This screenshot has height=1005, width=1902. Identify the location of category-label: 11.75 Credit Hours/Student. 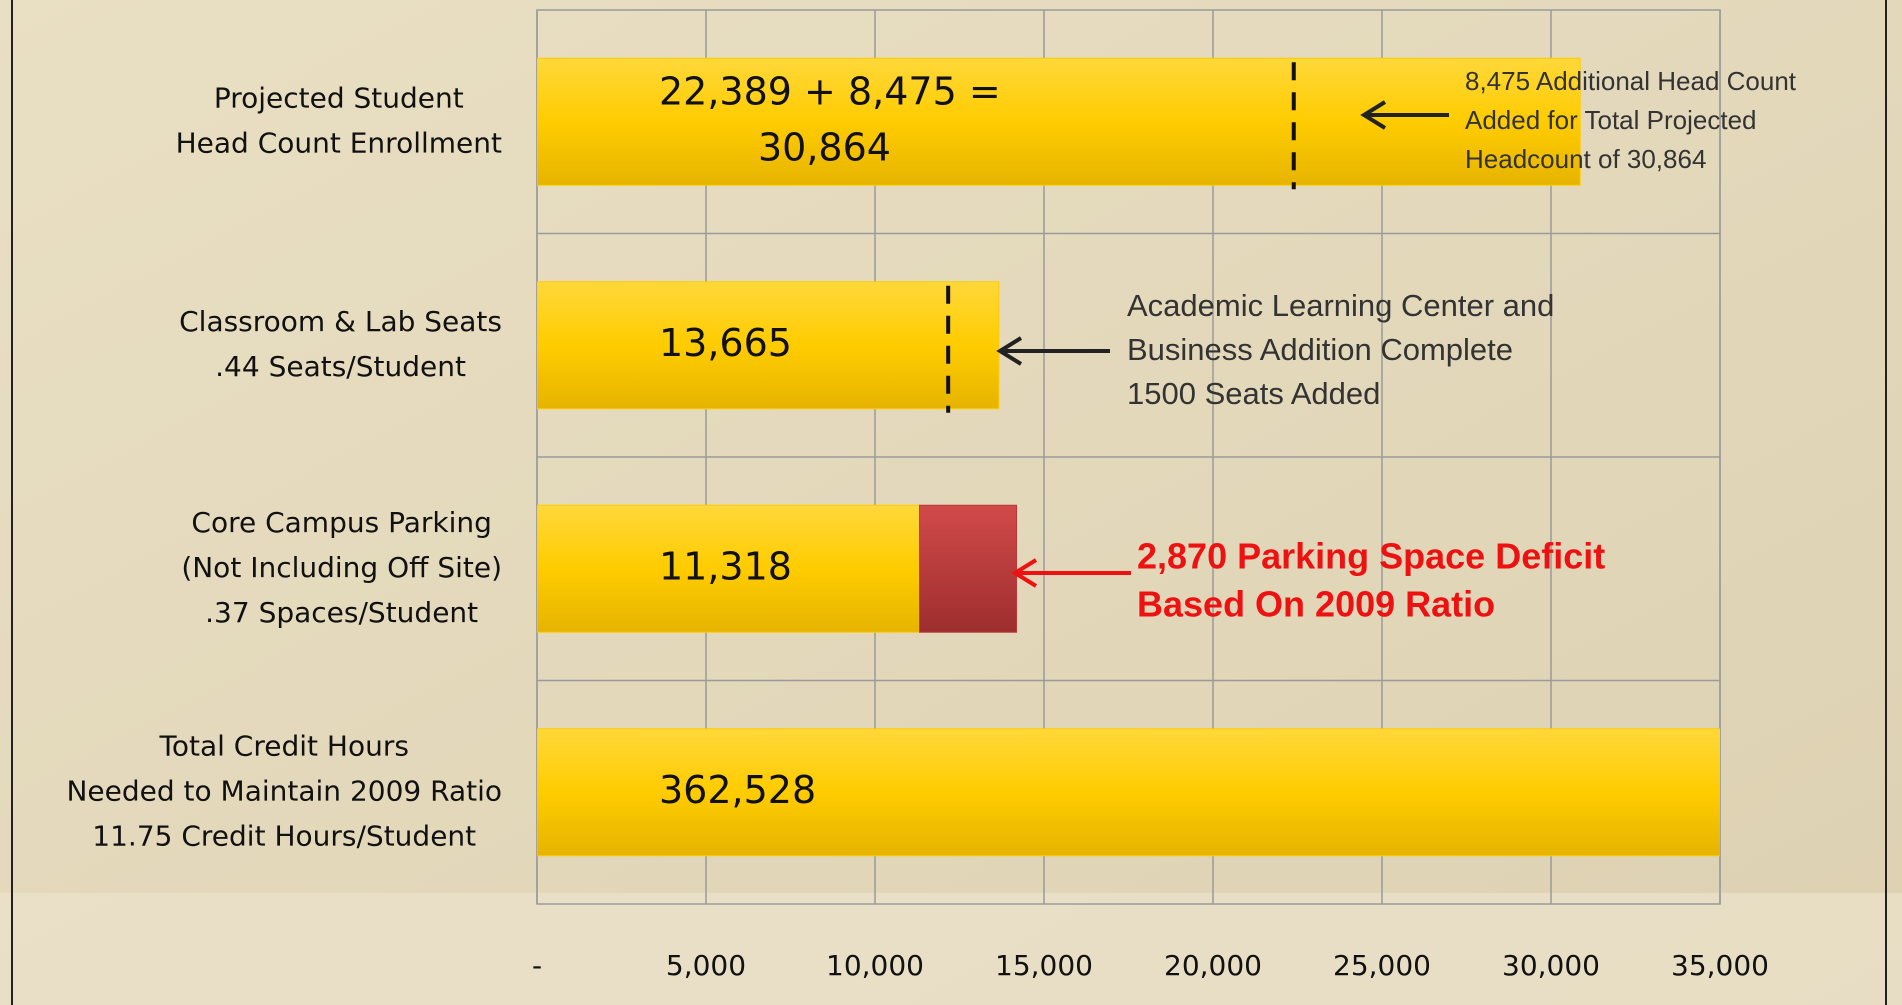
(284, 835).